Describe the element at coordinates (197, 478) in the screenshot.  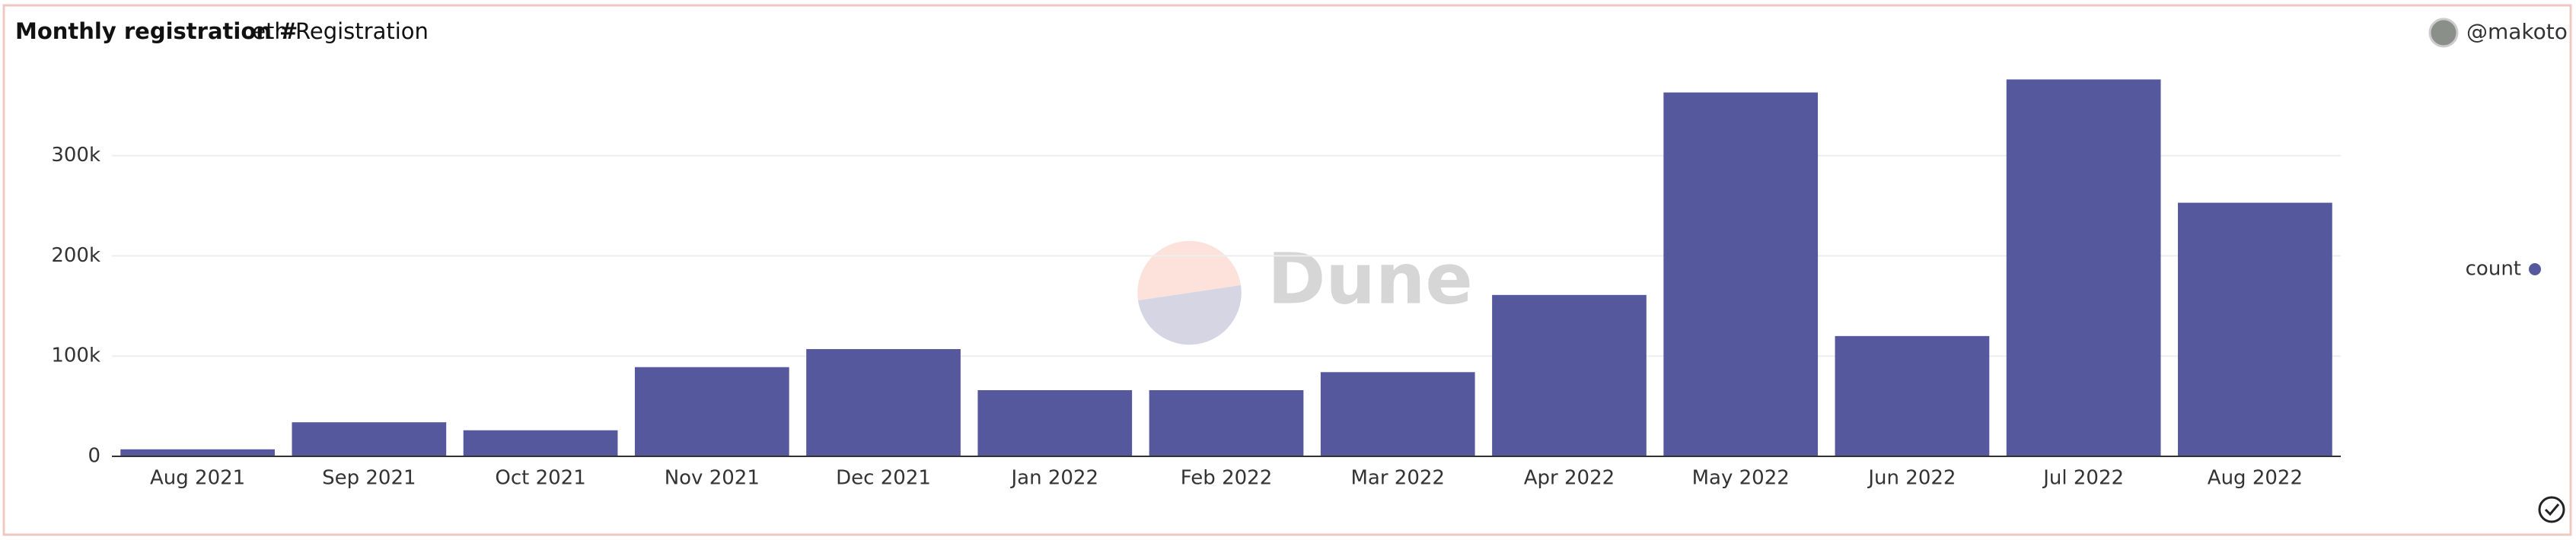
I see `x-tick-label: Aug 2021` at that location.